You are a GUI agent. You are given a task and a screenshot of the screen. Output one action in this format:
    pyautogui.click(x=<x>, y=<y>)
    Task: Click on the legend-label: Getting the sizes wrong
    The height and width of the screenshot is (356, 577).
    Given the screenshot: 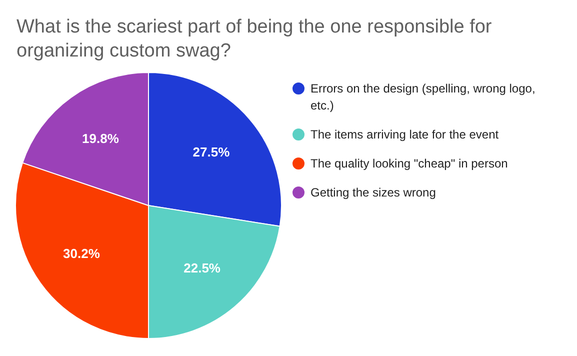 What is the action you would take?
    pyautogui.click(x=373, y=193)
    